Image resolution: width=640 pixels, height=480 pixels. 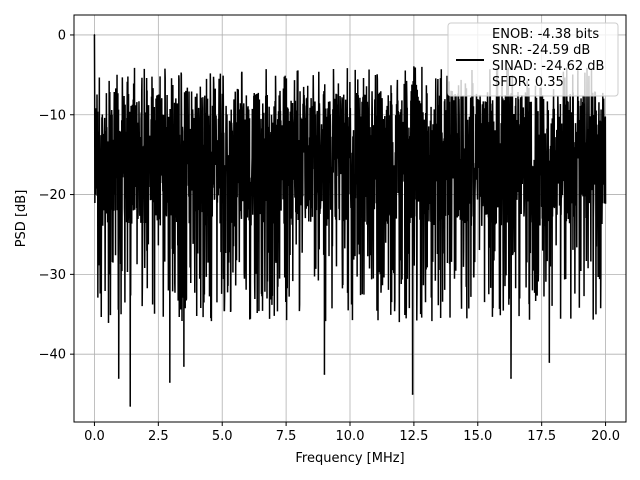 What do you see at coordinates (52, 355) in the screenshot?
I see `y-tick-label: −40` at bounding box center [52, 355].